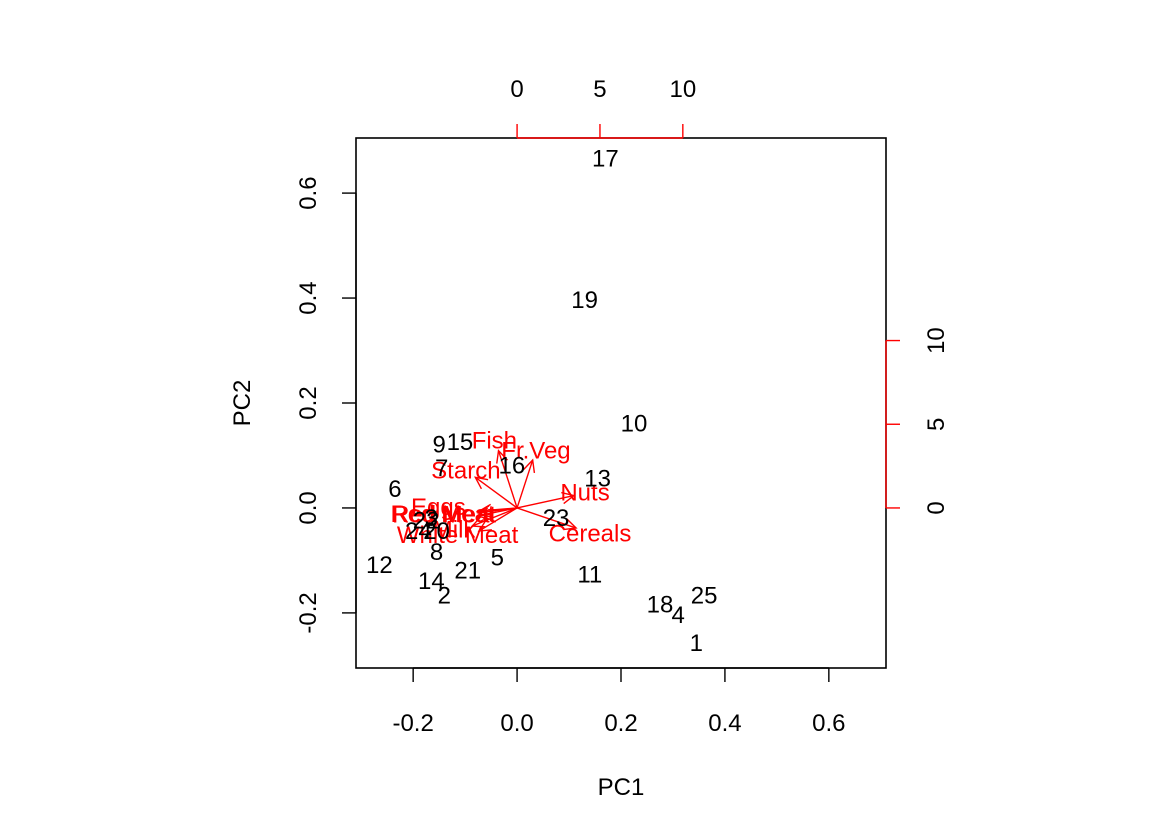  Describe the element at coordinates (418, 531) in the screenshot. I see `point-label: 24` at that location.